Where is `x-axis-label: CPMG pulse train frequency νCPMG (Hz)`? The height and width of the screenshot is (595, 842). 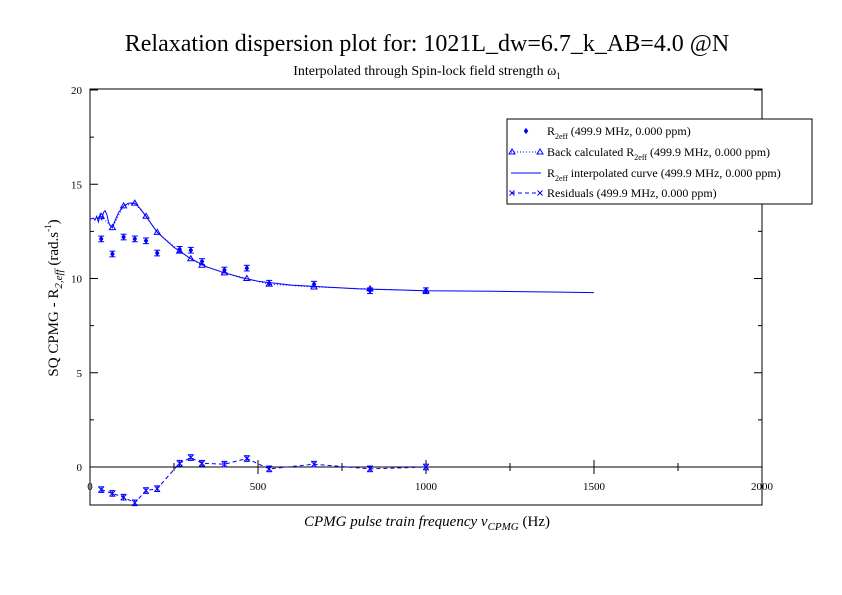 x-axis-label: CPMG pulse train frequency νCPMG (Hz) is located at coordinates (427, 523).